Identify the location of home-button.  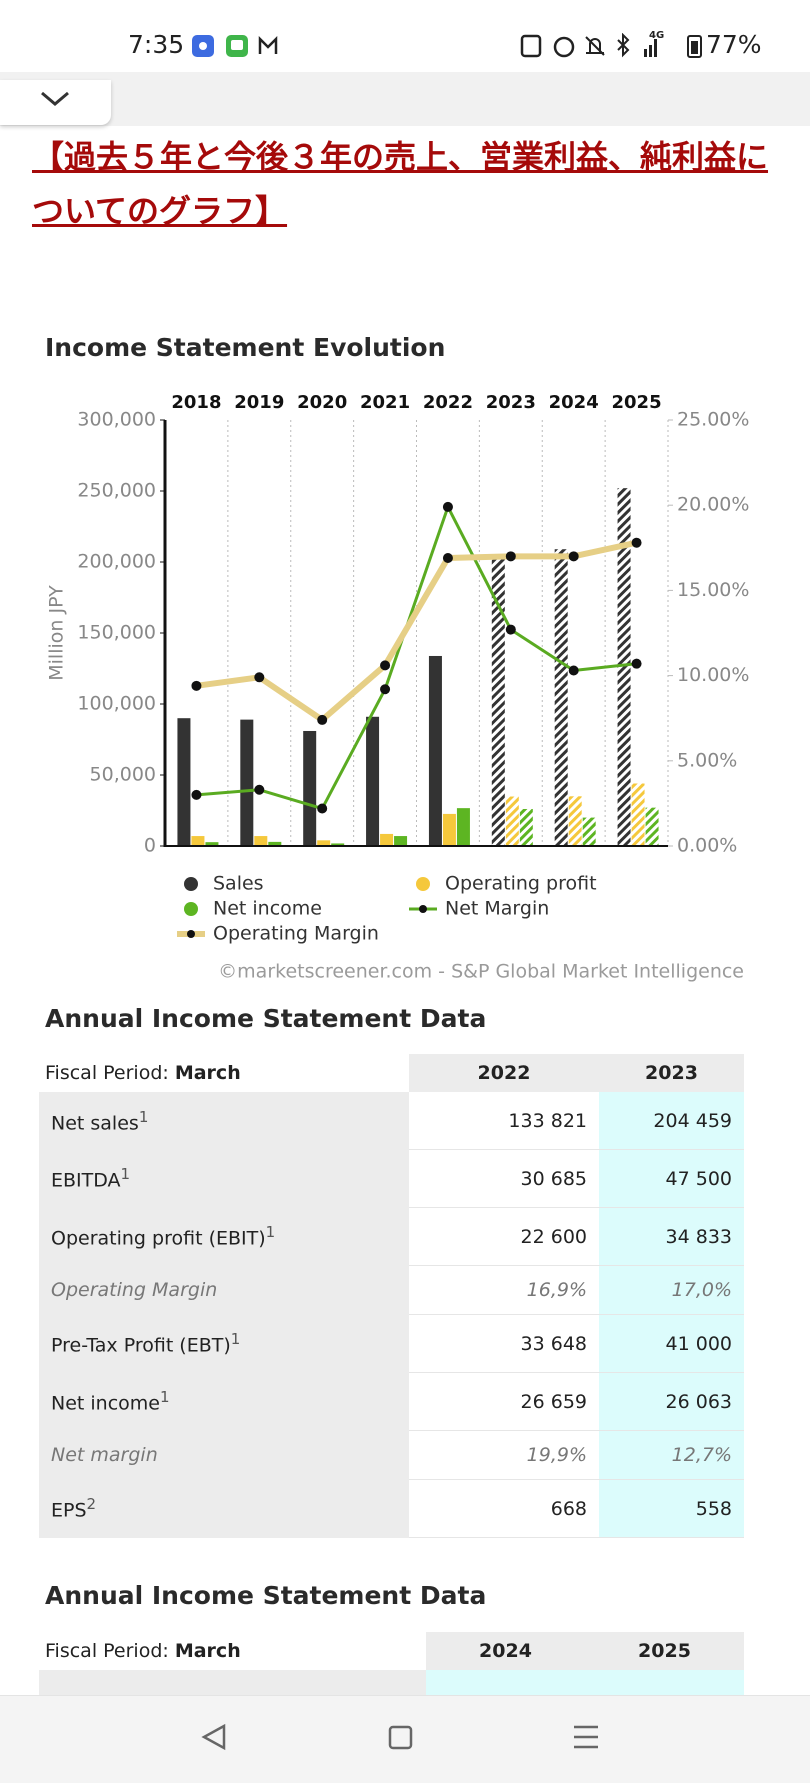
(400, 1737).